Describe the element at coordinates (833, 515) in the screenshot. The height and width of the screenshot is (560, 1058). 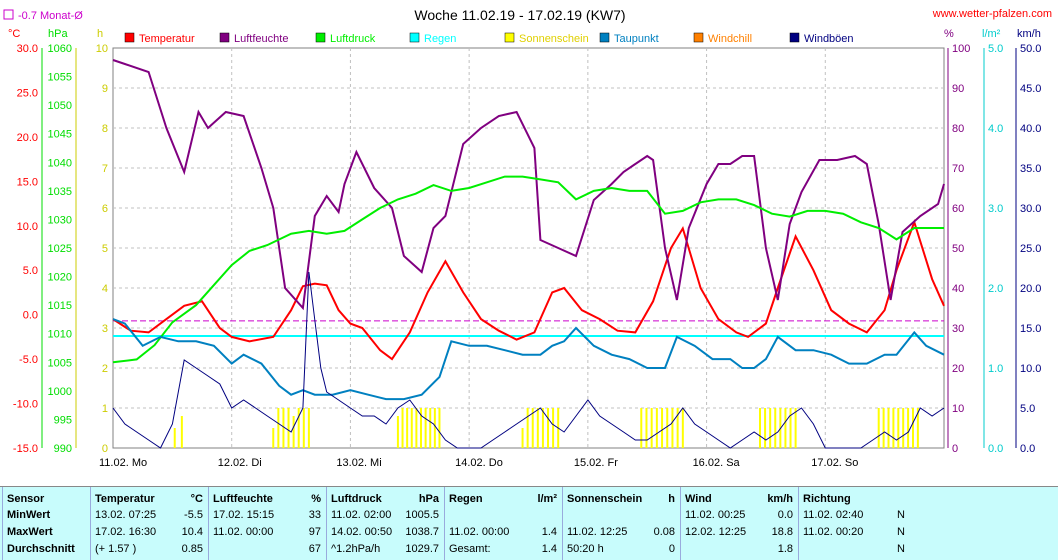
I see `table-cell-time: 11.02. 02:40` at that location.